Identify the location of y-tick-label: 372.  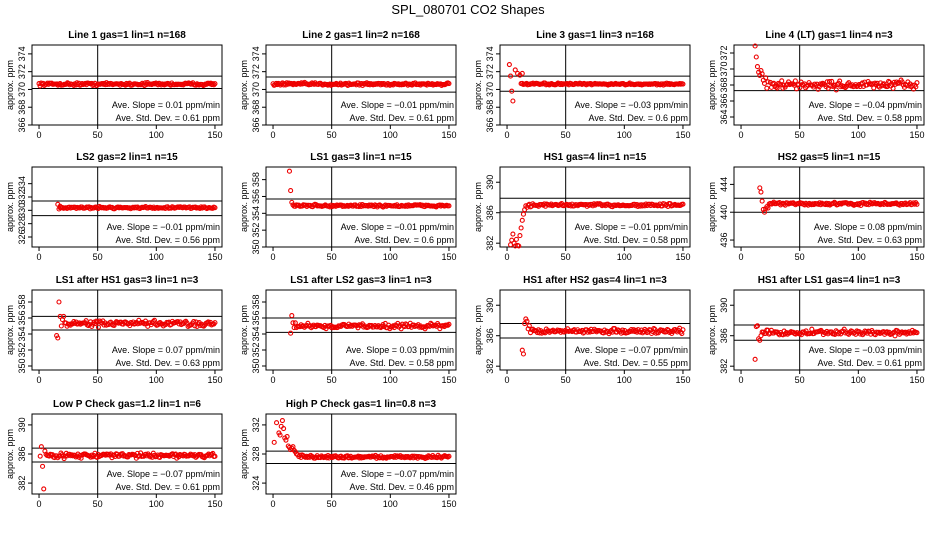
(22, 71).